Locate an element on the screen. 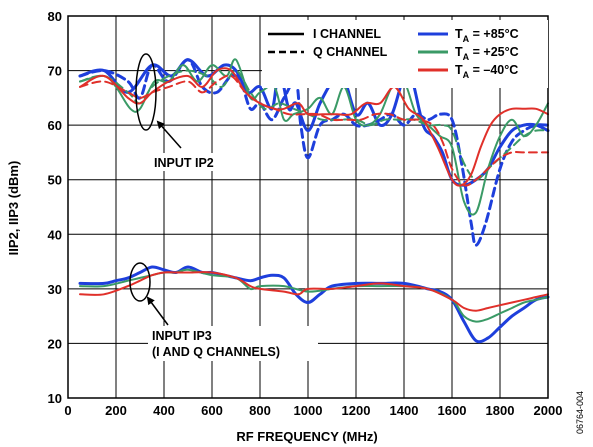  y-tick-label: 20 is located at coordinates (55, 343).